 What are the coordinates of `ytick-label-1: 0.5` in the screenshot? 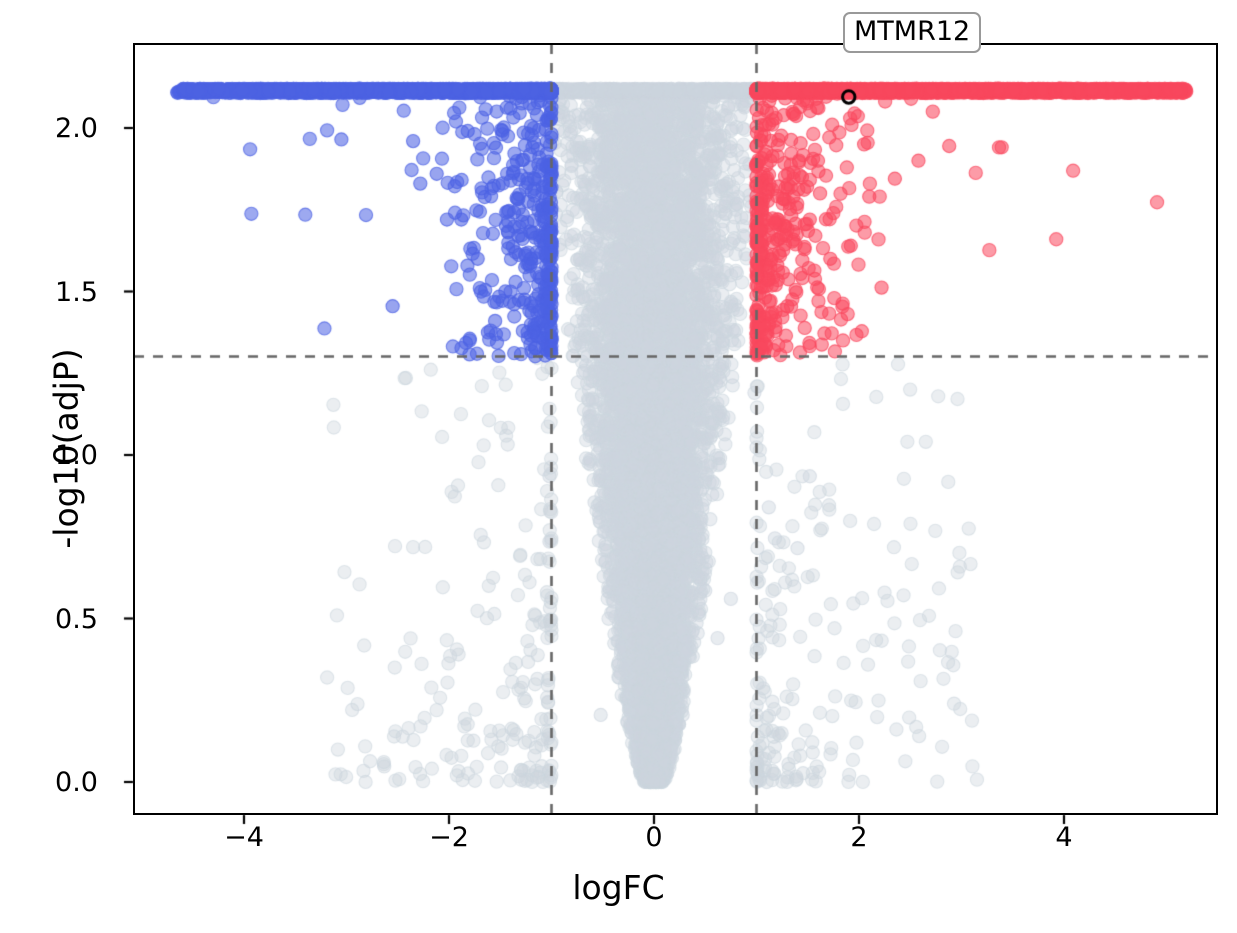 It's located at (76, 619).